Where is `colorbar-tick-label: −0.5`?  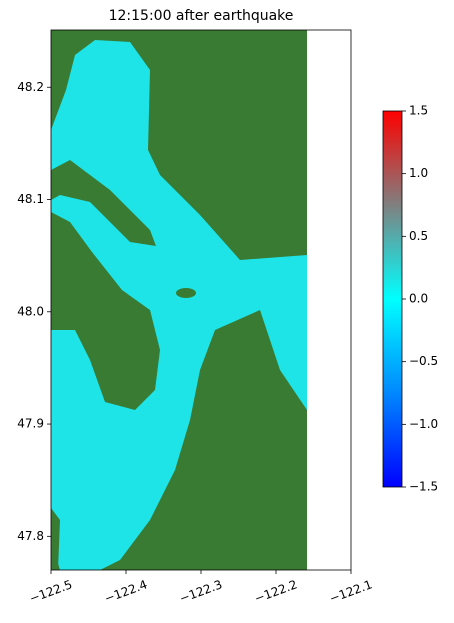 colorbar-tick-label: −0.5 is located at coordinates (423, 361).